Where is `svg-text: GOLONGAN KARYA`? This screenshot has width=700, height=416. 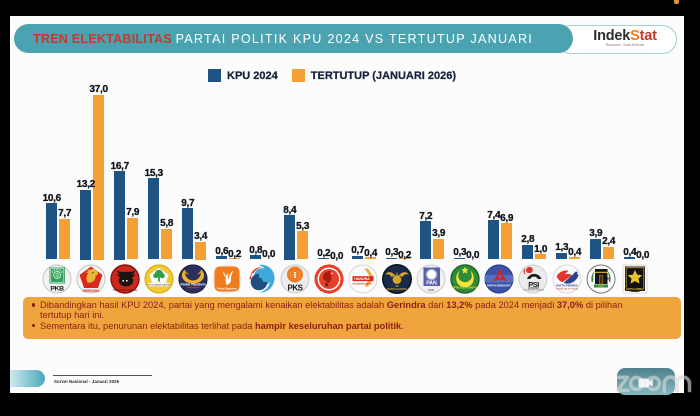 svg-text: GOLONGAN KARYA is located at coordinates (159, 284).